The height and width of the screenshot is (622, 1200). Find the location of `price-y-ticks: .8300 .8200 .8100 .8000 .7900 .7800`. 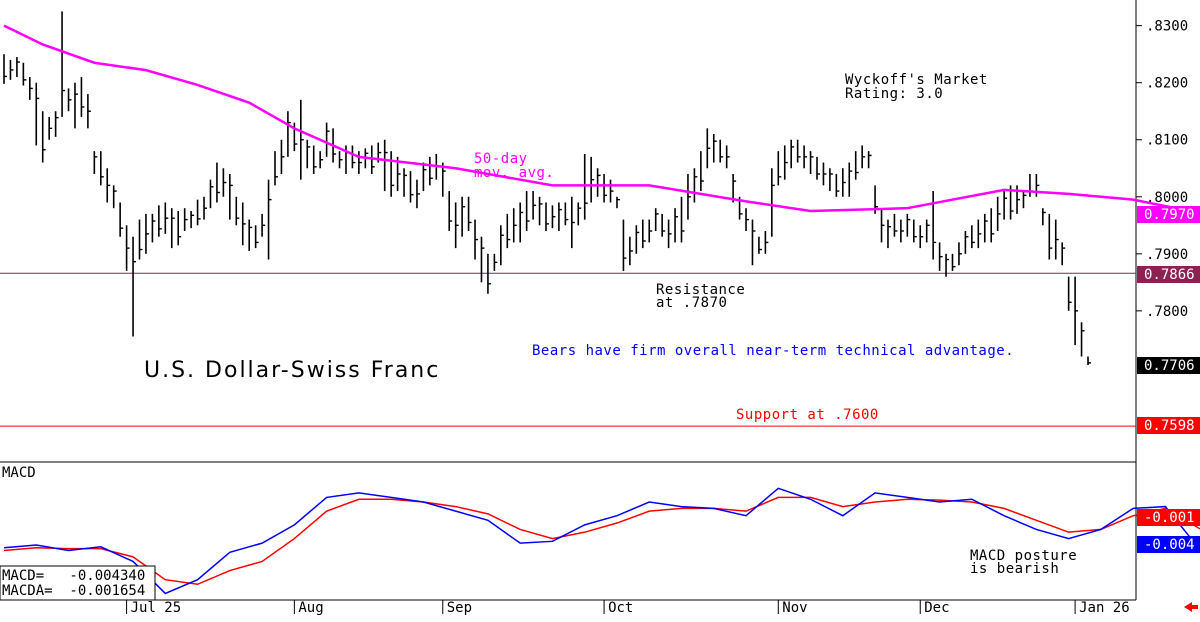

price-y-ticks: .8300 .8200 .8100 .8000 .7900 .7800 is located at coordinates (1162, 169).